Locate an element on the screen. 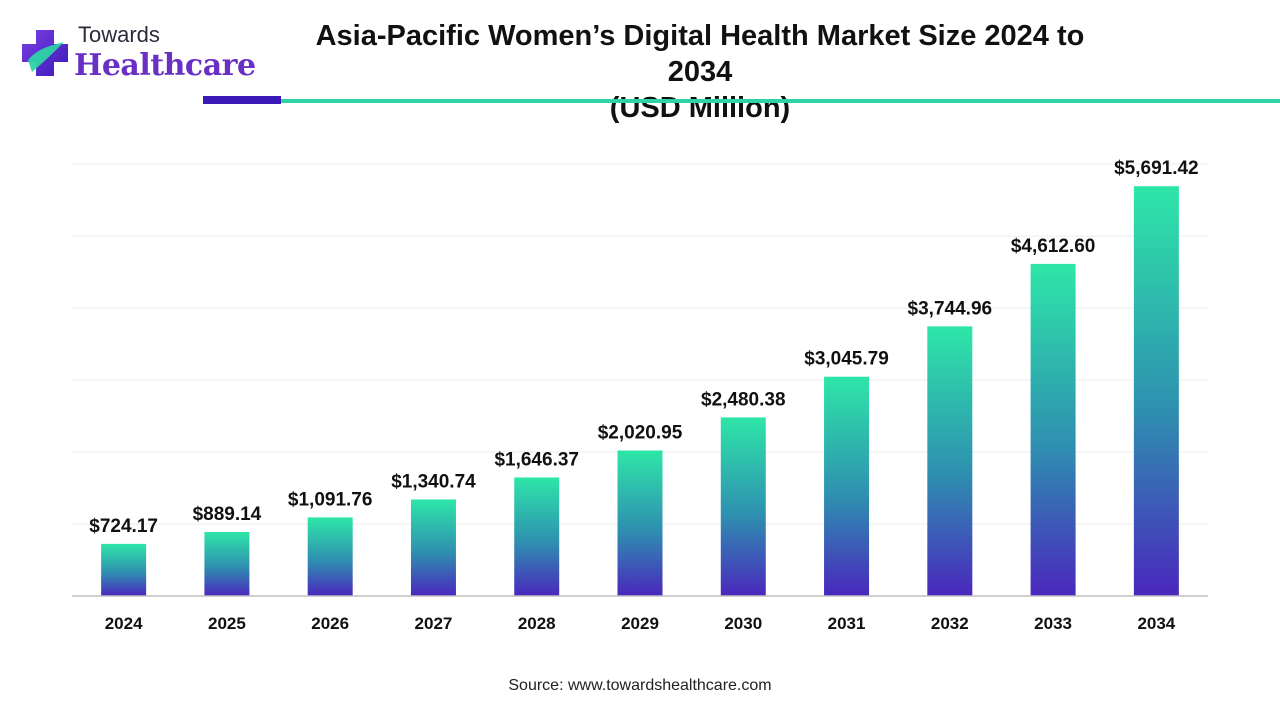  x-tick-label-2034: 2034 is located at coordinates (1156, 623).